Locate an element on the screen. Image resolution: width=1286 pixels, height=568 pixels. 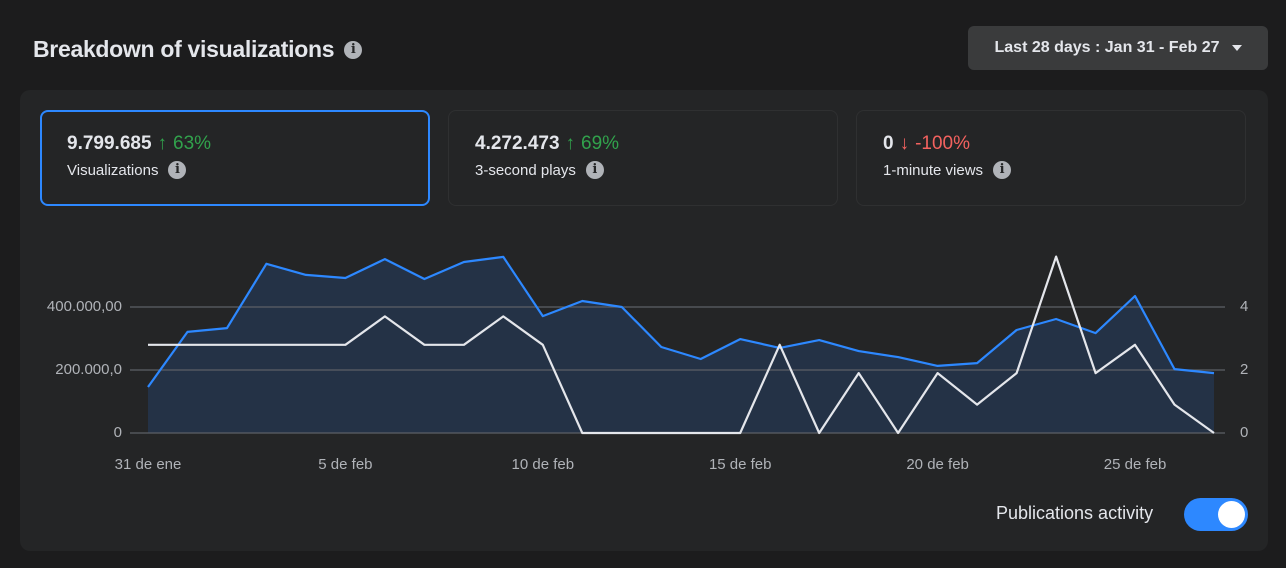
x-tick-label: 5 de feb is located at coordinates (345, 464).